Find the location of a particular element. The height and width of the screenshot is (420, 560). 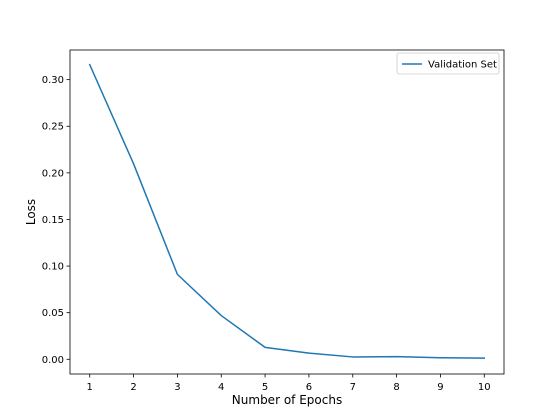

y-tick-label: 0.10 is located at coordinates (53, 267).